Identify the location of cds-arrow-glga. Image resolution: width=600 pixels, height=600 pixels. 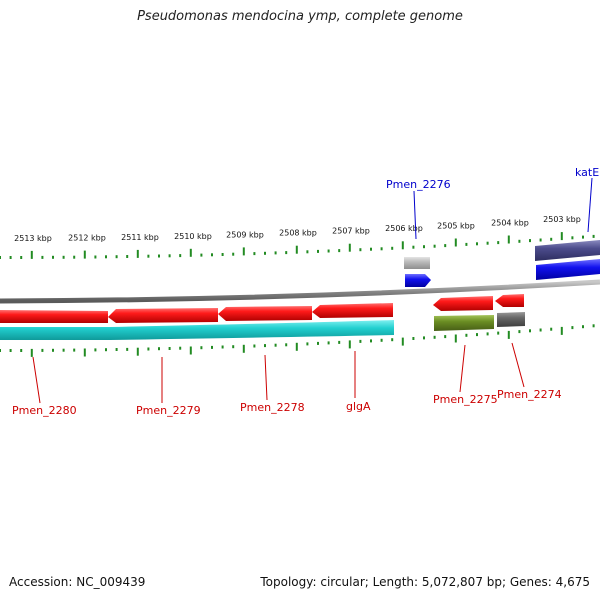
(352, 310).